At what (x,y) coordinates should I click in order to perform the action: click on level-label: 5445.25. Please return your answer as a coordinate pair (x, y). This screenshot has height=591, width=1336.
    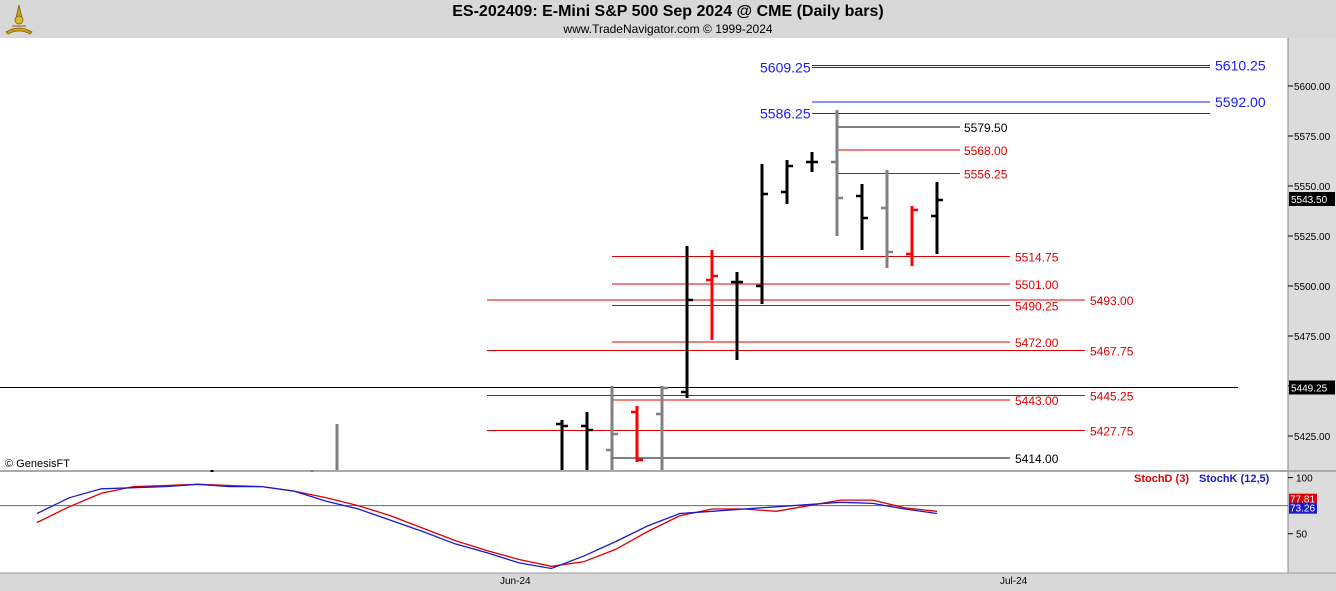
    Looking at the image, I should click on (1112, 397).